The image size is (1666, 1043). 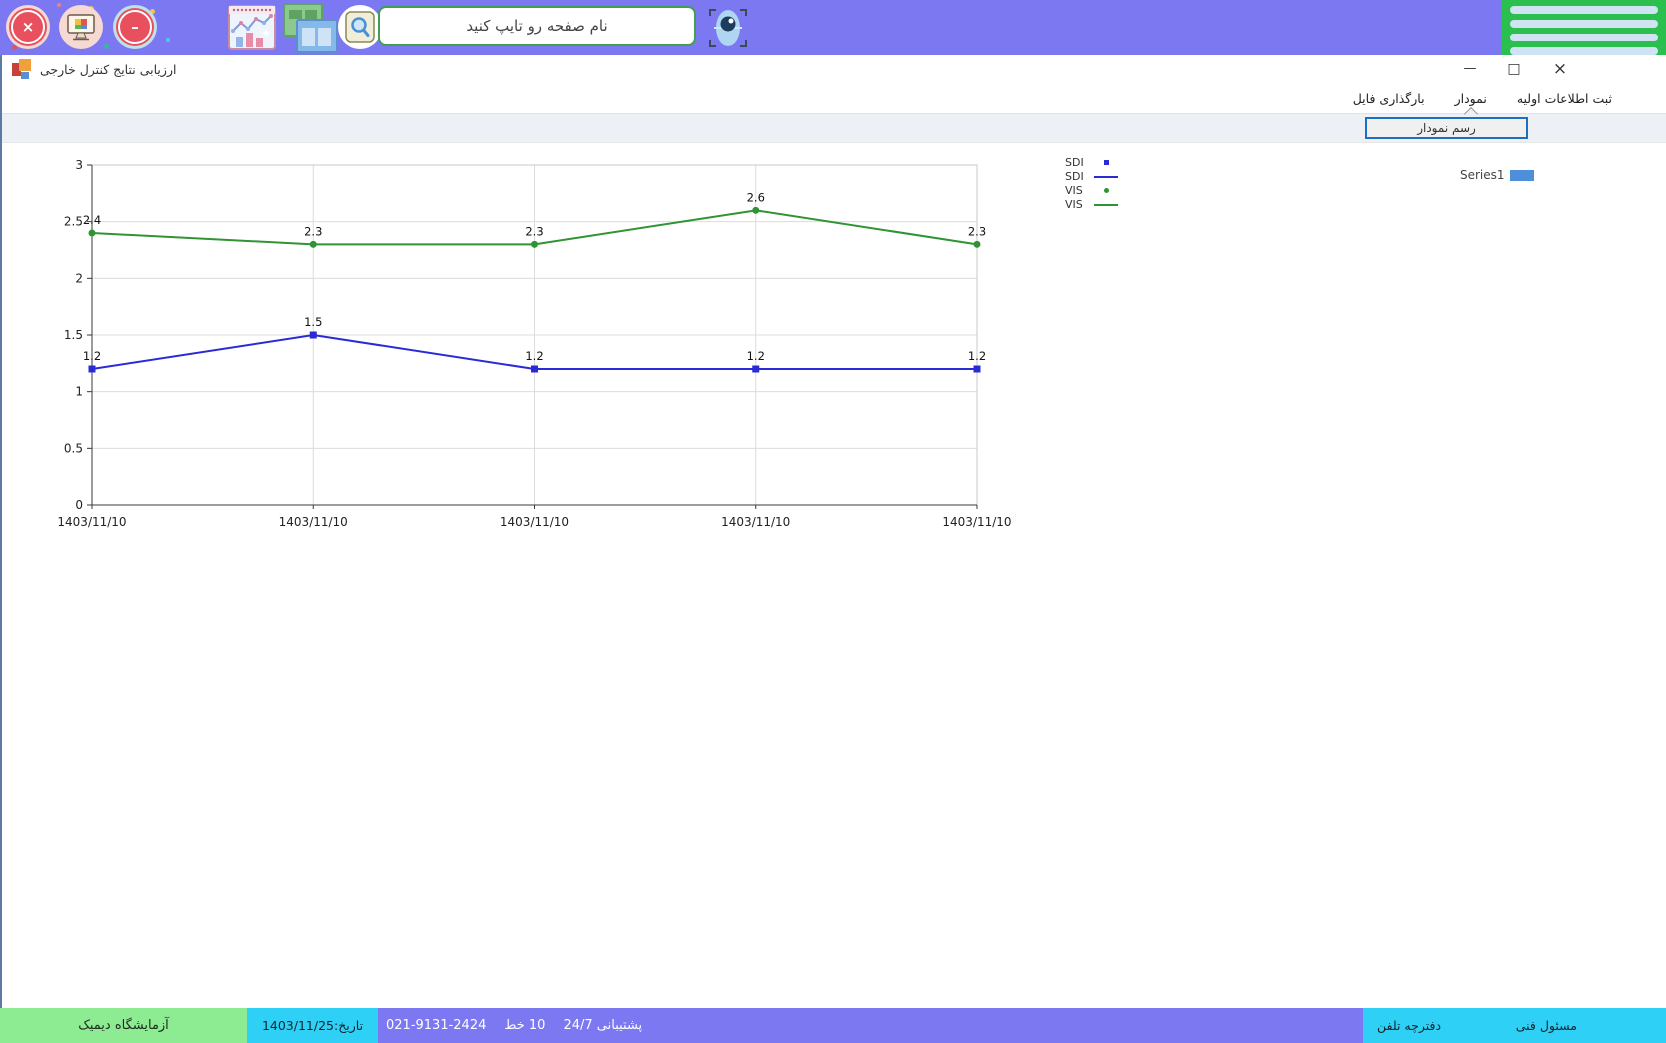 I want to click on minus-icon: –, so click(x=135, y=27).